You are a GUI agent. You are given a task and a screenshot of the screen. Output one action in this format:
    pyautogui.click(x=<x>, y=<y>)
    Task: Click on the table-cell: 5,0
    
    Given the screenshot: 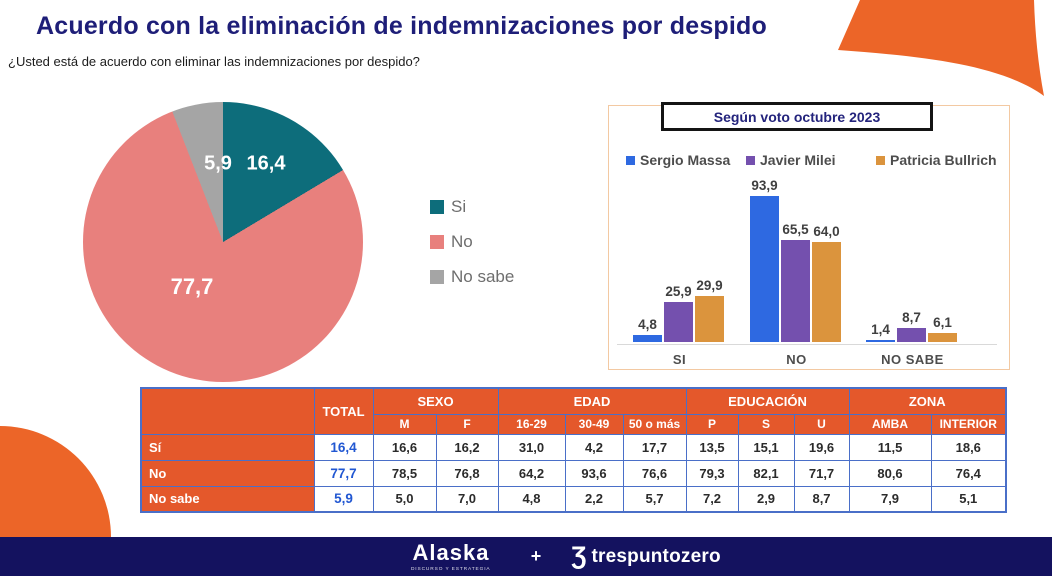 What is the action you would take?
    pyautogui.click(x=404, y=499)
    